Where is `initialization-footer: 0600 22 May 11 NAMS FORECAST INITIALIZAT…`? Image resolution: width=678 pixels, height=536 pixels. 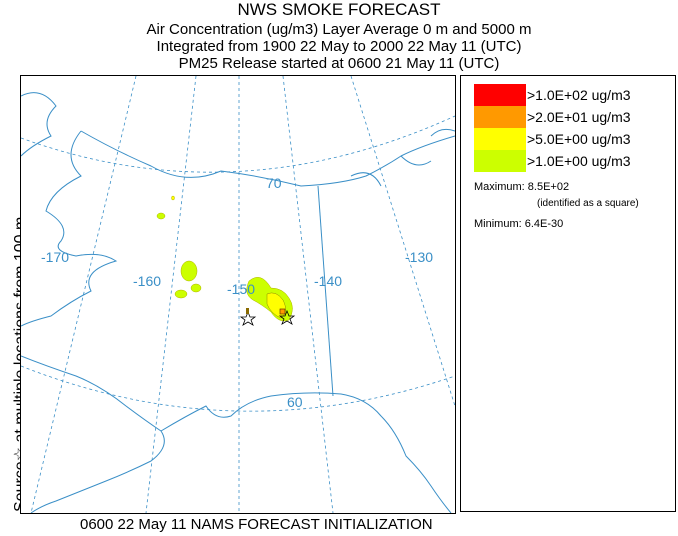
initialization-footer: 0600 22 May 11 NAMS FORECAST INITIALIZAT… is located at coordinates (256, 524).